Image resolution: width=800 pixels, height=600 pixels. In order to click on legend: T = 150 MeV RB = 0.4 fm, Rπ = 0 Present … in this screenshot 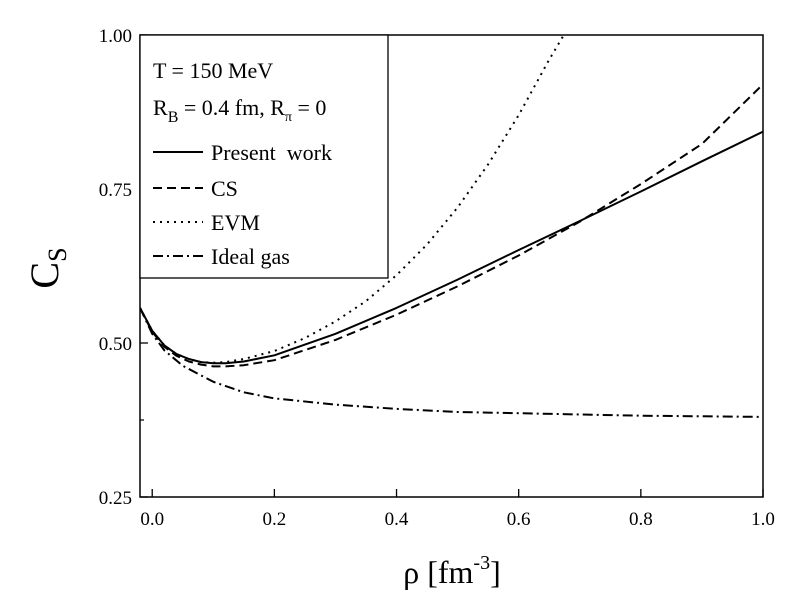, I will do `click(264, 156)`.